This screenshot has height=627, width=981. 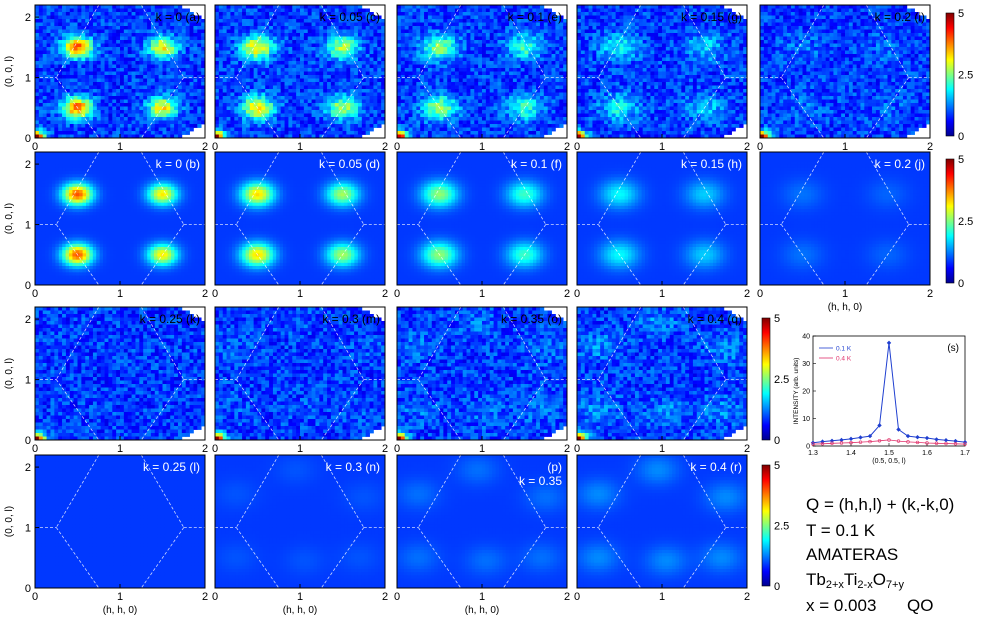 What do you see at coordinates (482, 71) in the screenshot?
I see `panel-e: k = 0.1 (e)` at bounding box center [482, 71].